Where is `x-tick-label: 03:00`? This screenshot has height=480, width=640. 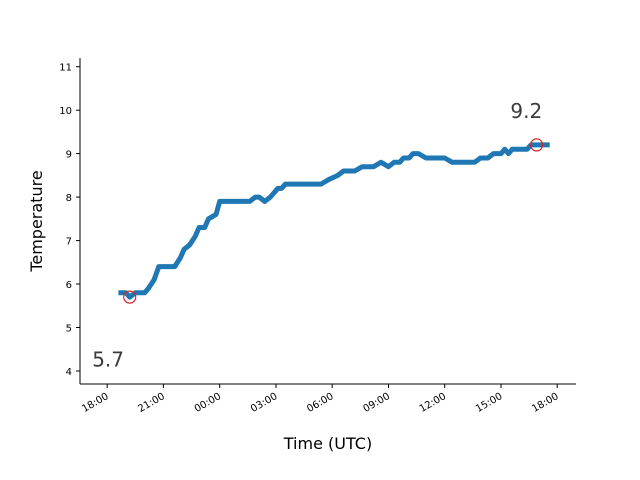 x-tick-label: 03:00 is located at coordinates (264, 403).